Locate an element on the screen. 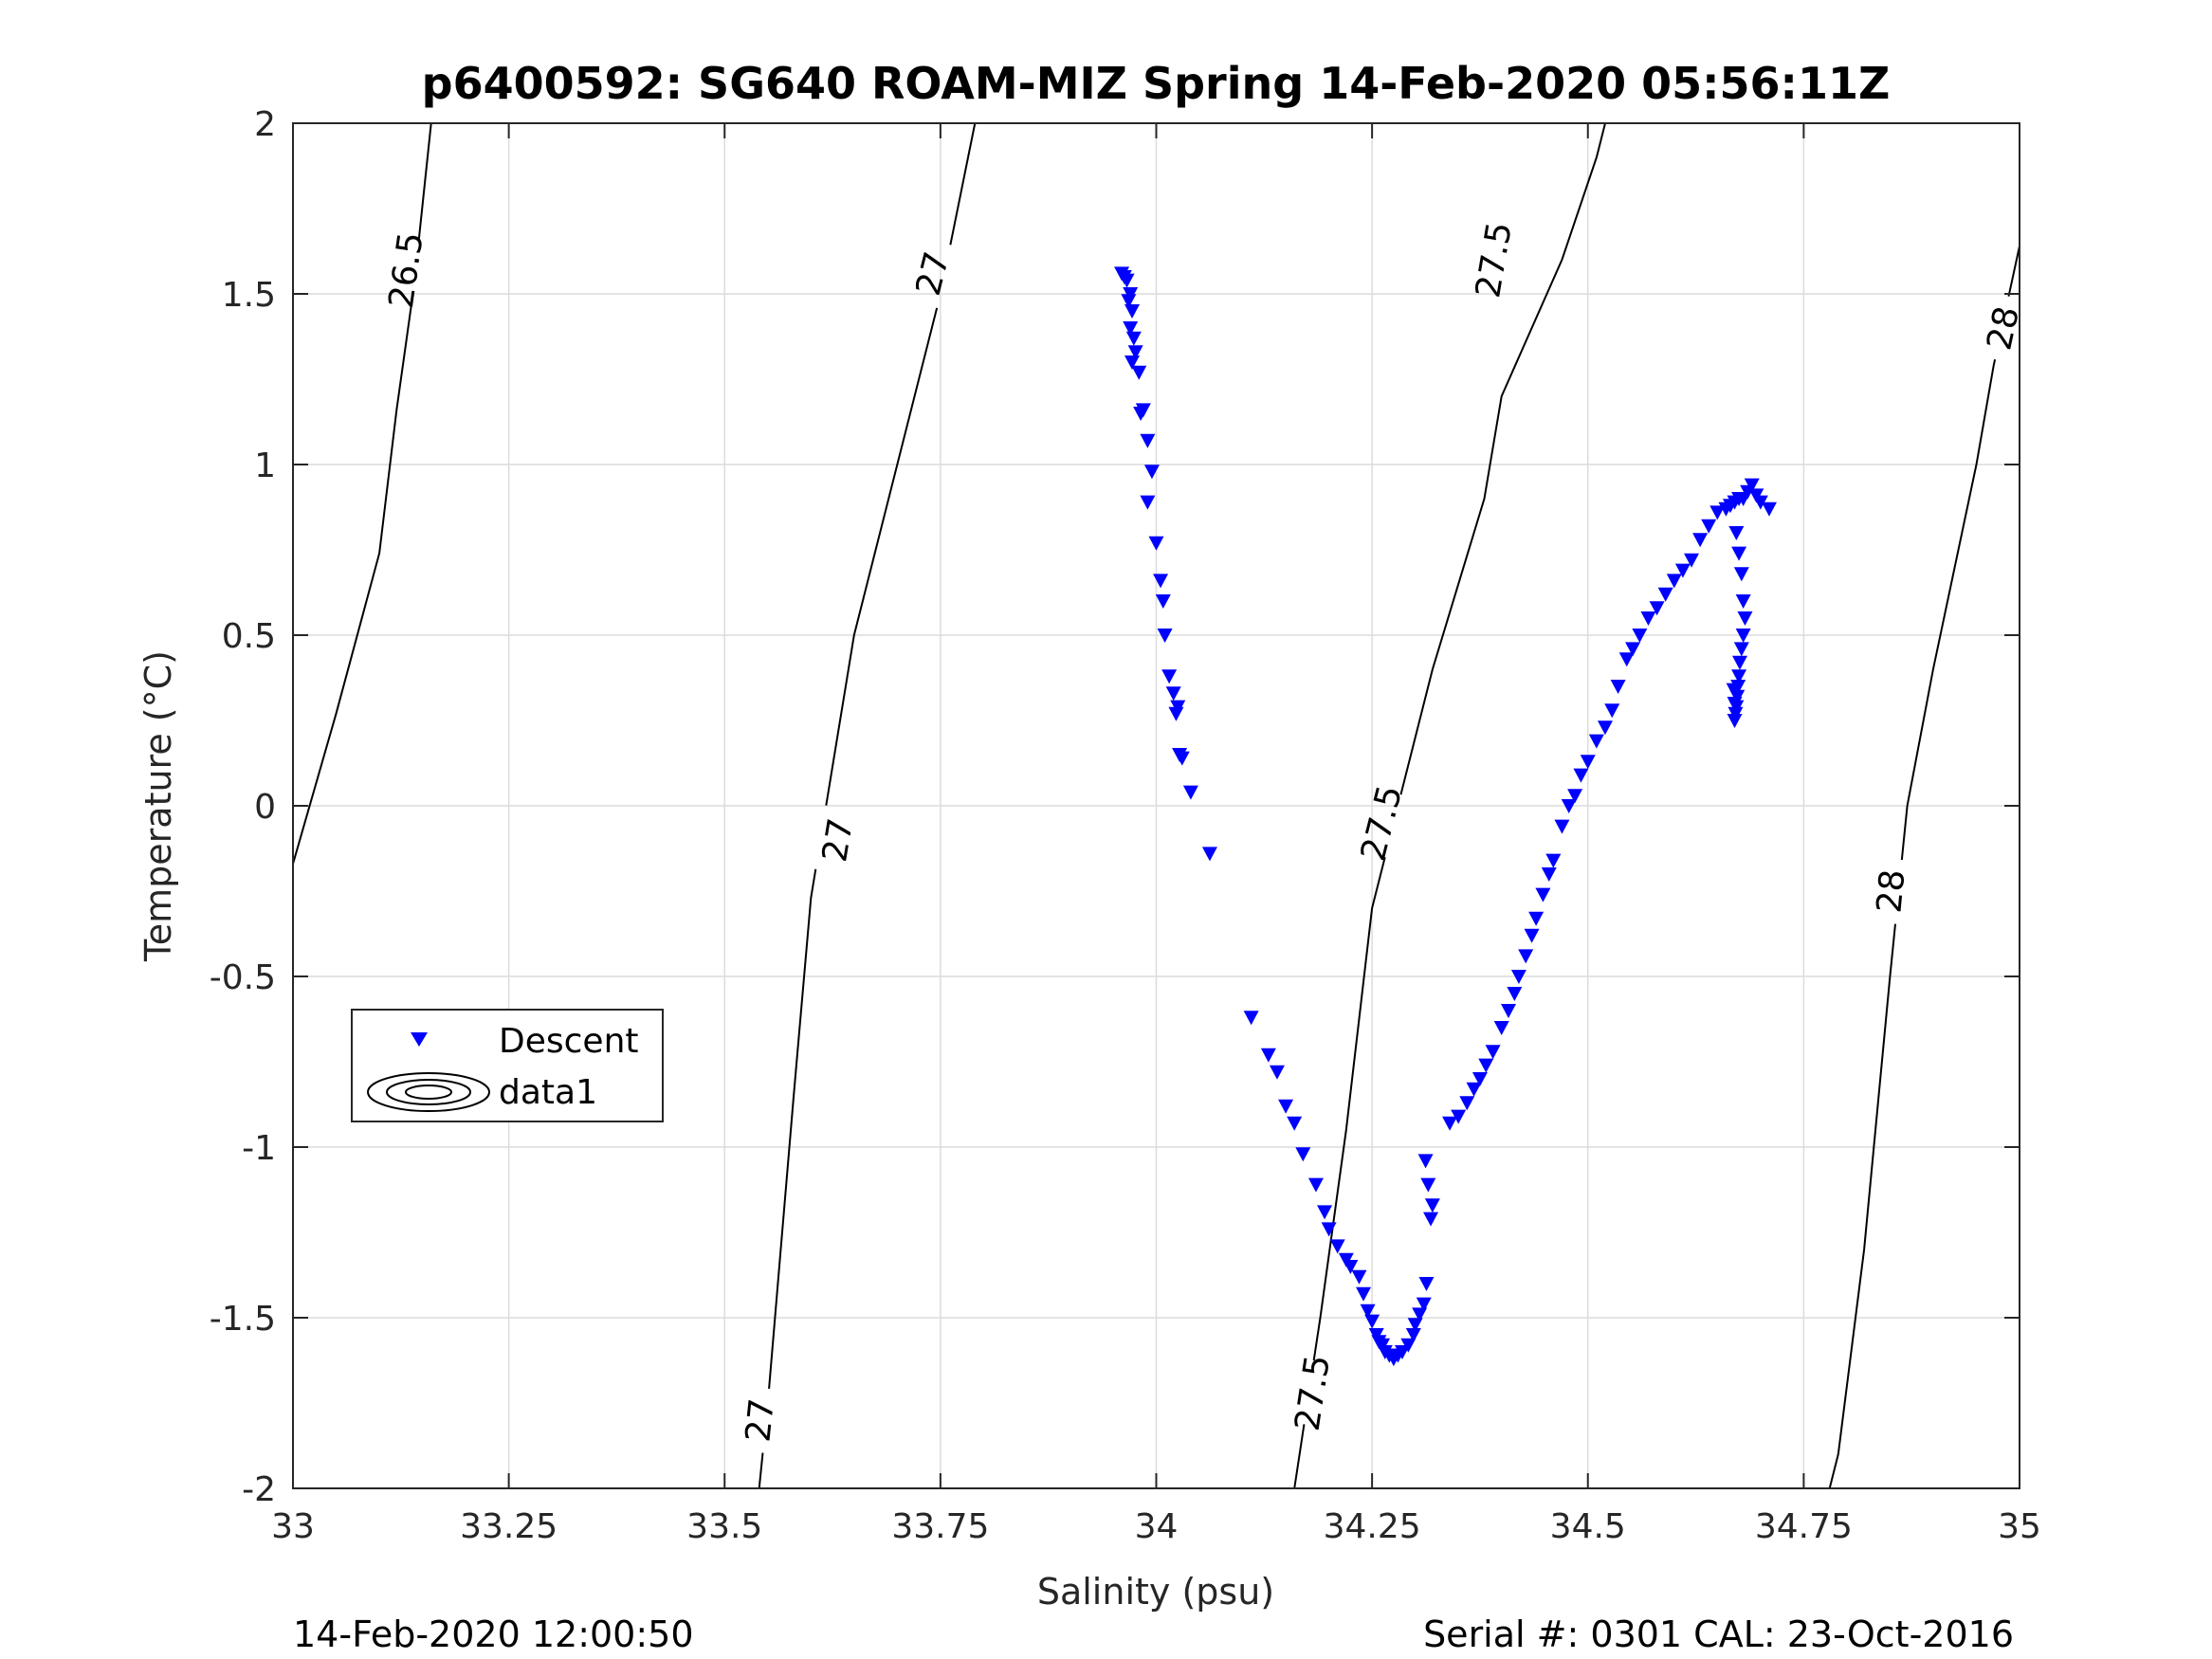 The width and height of the screenshot is (2212, 1659). x-axis-label: Salinity (psu) is located at coordinates (1155, 1592).